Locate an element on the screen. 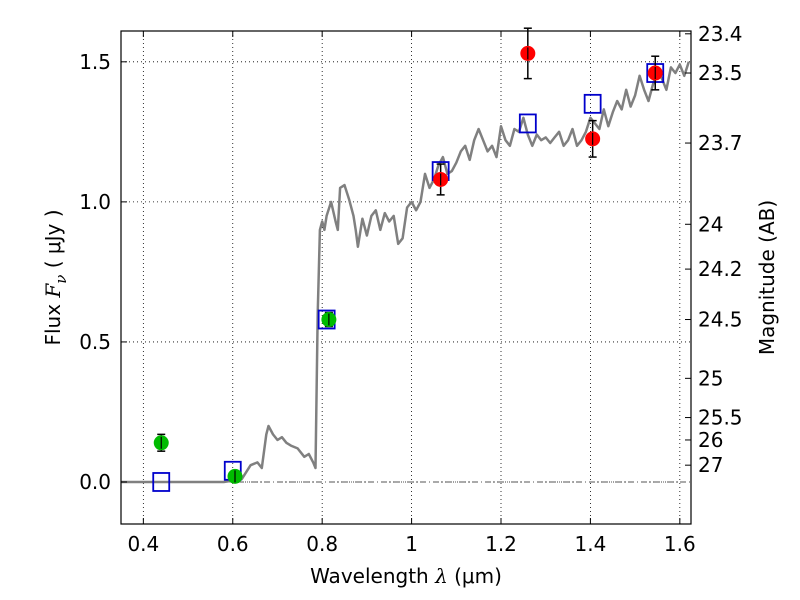 The height and width of the screenshot is (600, 800). y-axis-label-unit: ( μJy ) is located at coordinates (53, 241).